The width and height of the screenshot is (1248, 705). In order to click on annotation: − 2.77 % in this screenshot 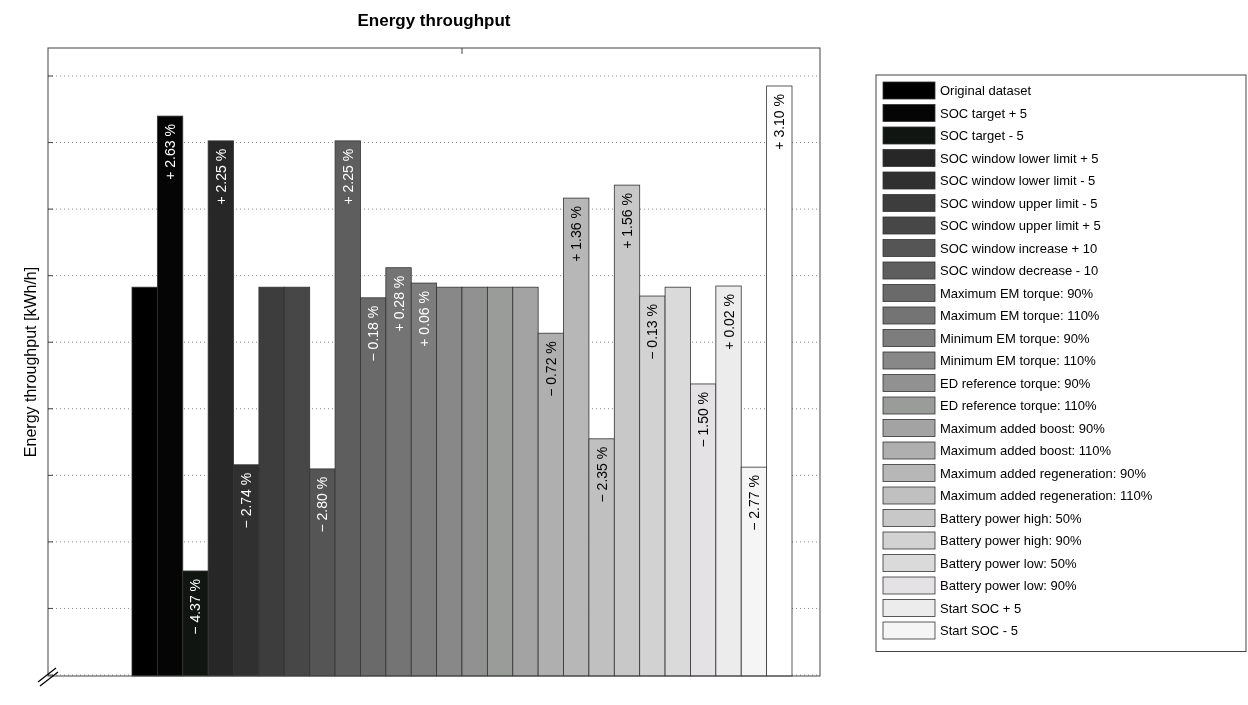, I will do `click(753, 503)`.